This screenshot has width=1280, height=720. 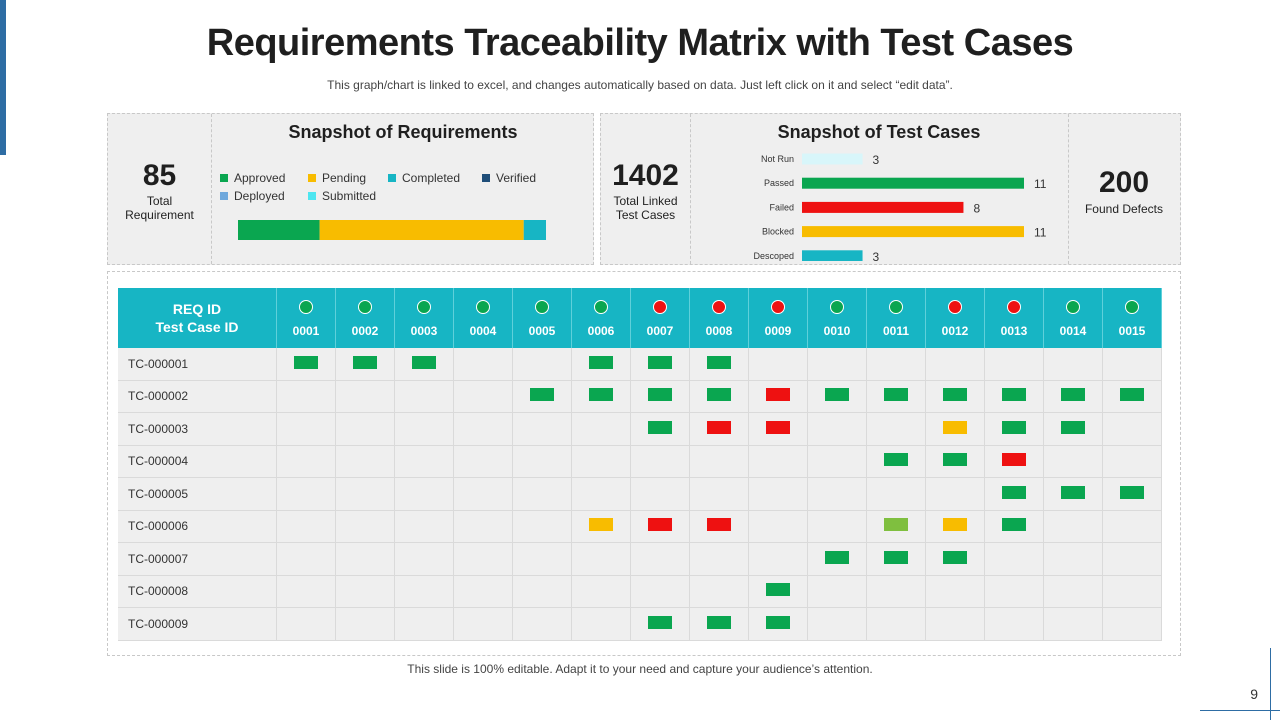 I want to click on table-row: TC-000003, so click(x=640, y=429).